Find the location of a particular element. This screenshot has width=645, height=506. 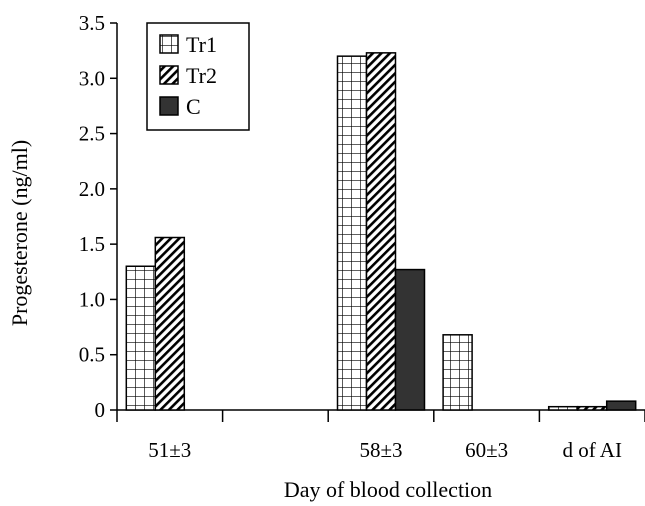

legend-label-tr2: Tr2 is located at coordinates (201, 75).